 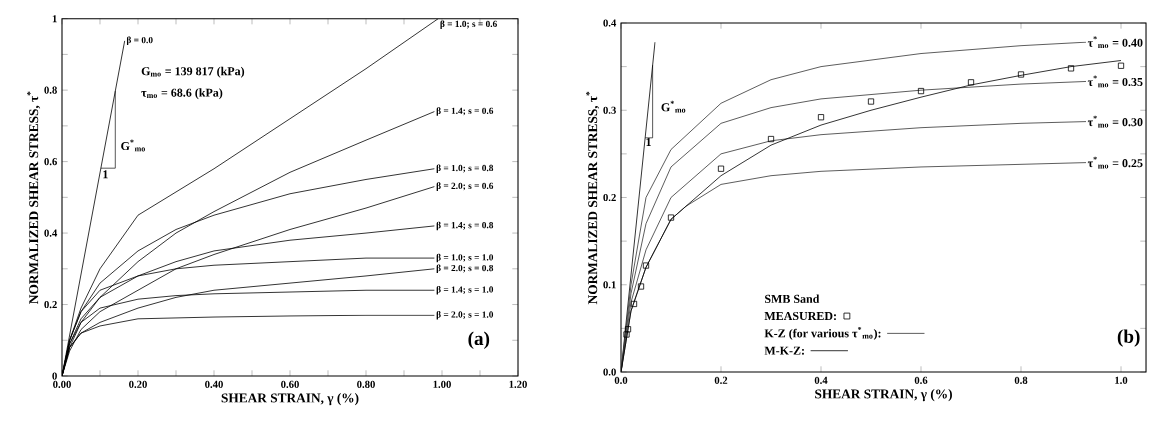 What do you see at coordinates (1021, 380) in the screenshot?
I see `x-tick-label: 0.8` at bounding box center [1021, 380].